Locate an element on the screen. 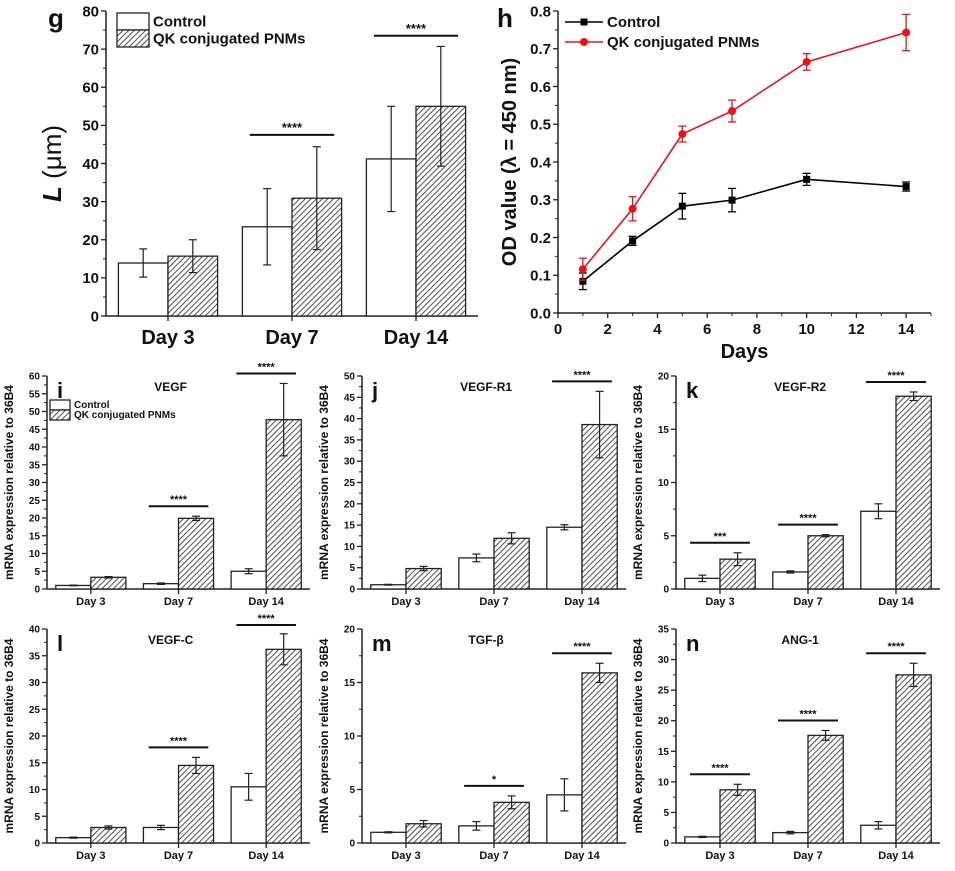 This screenshot has height=871, width=955. x-tick-label: 2 is located at coordinates (608, 329).